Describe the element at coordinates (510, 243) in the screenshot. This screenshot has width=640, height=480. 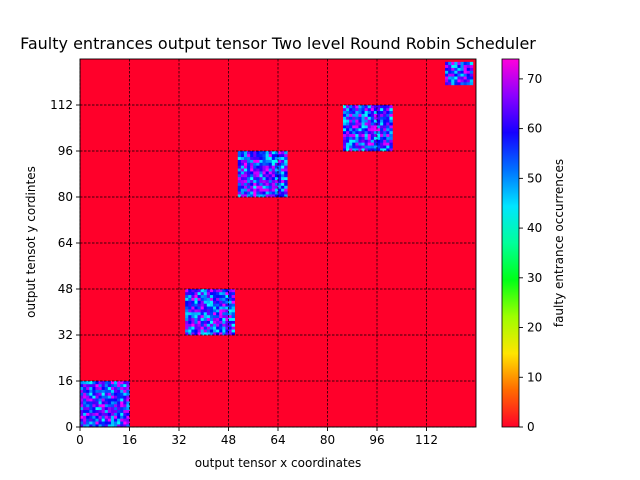
I see `colorbar-gradient` at that location.